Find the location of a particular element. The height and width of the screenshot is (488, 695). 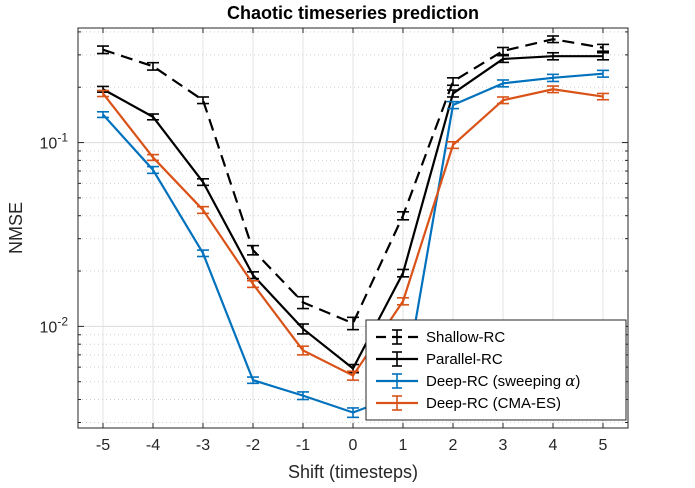

x-axis-label: Shift (timesteps) is located at coordinates (353, 472).